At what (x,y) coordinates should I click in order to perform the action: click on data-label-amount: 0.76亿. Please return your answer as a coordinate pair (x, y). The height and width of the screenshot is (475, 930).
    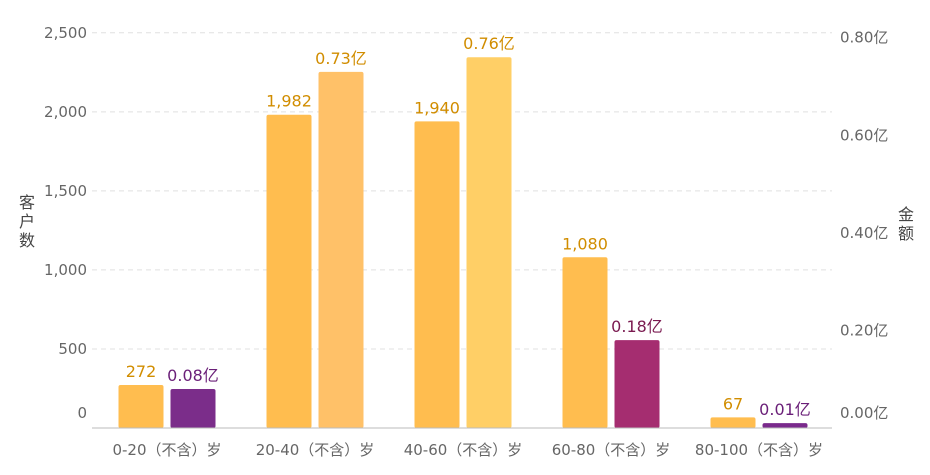
    Looking at the image, I should click on (489, 43).